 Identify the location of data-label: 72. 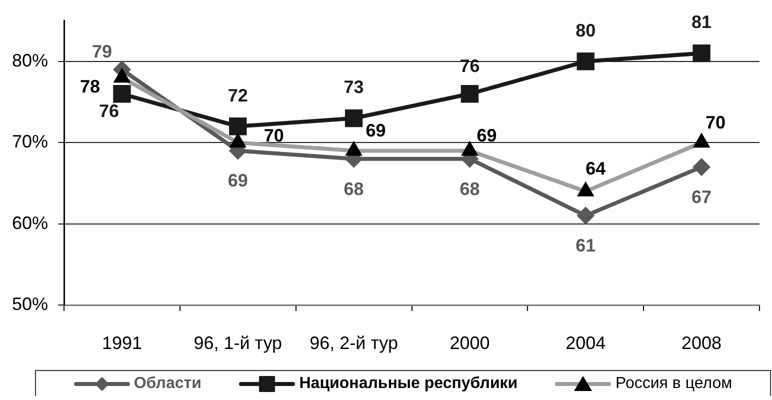
(238, 95).